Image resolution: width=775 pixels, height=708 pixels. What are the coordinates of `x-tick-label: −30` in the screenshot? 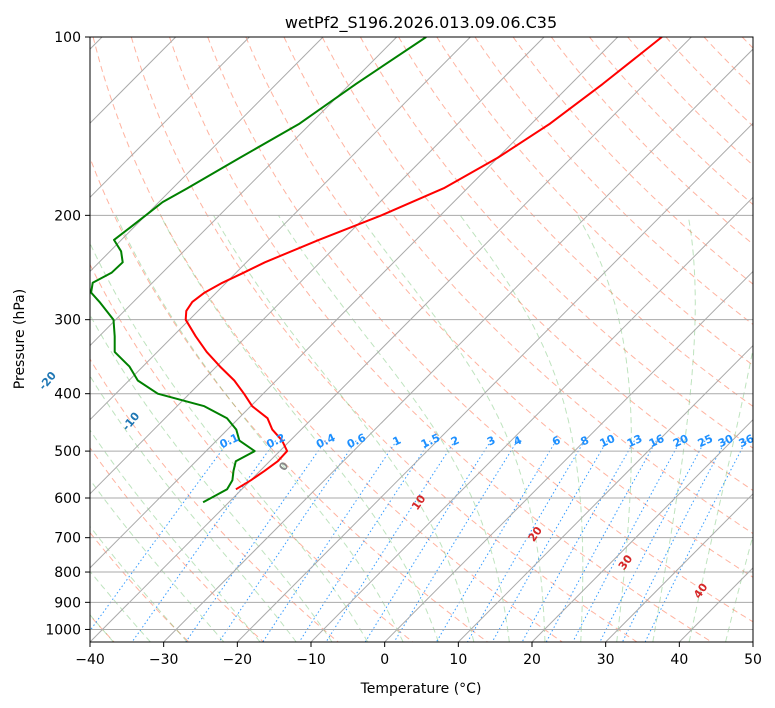 It's located at (164, 660).